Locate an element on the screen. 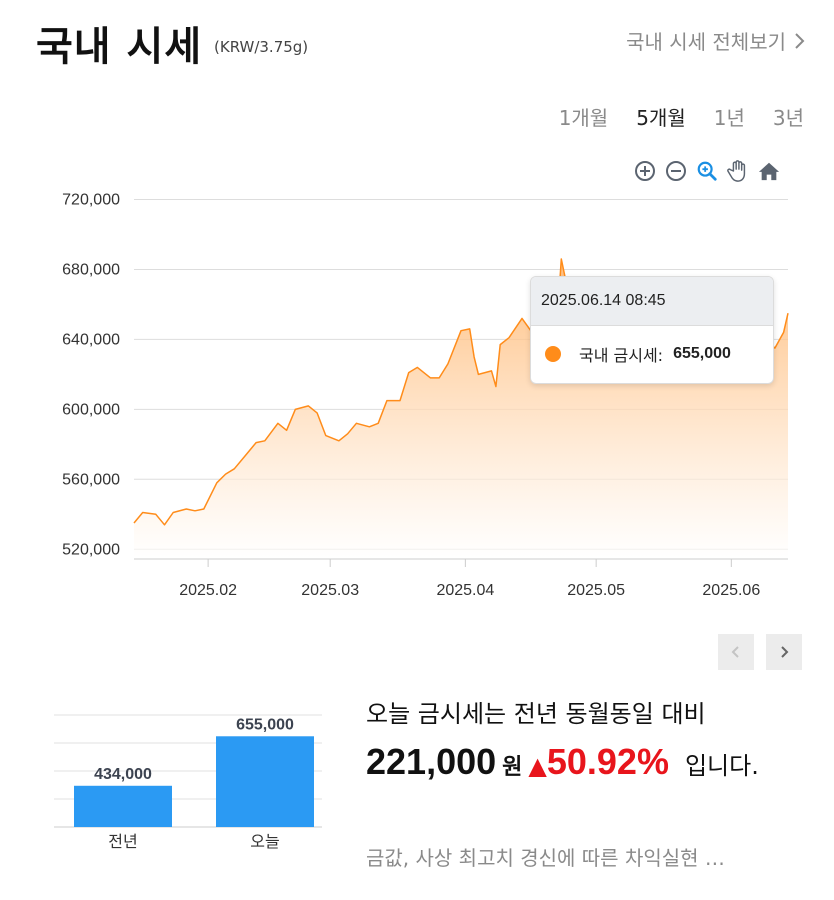  range-tabs: 1개월 5개월 1년 3년 is located at coordinates (681, 116).